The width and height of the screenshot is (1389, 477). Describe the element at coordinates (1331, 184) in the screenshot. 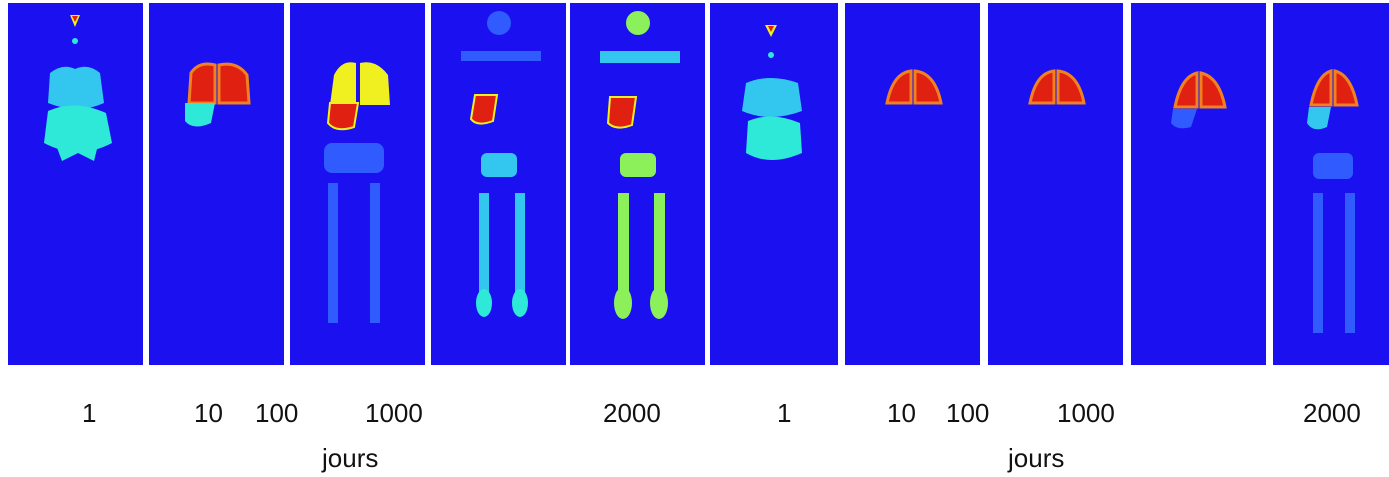

I see `scan-panel-right-day-2000` at that location.